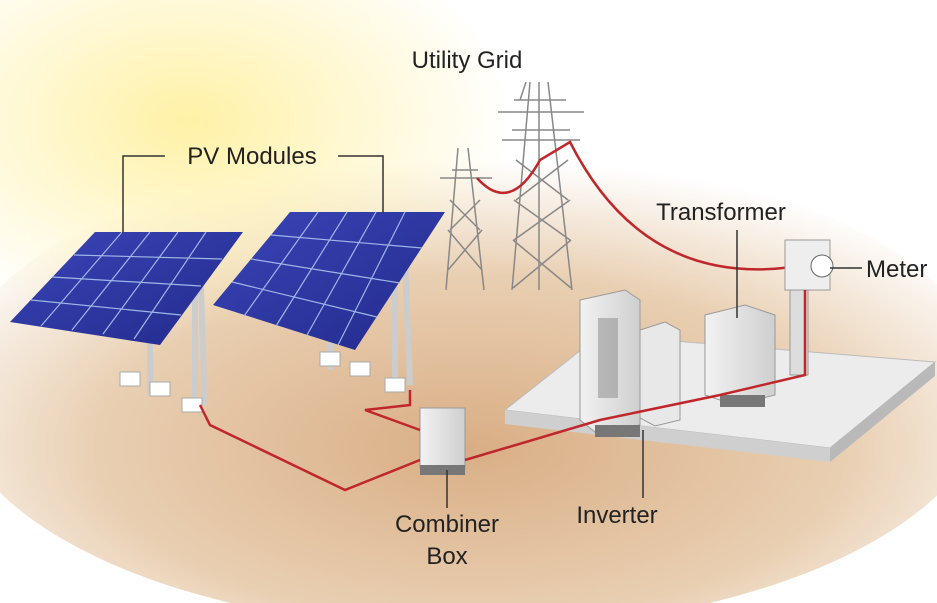  I want to click on transformer-label: Transformer, so click(721, 212).